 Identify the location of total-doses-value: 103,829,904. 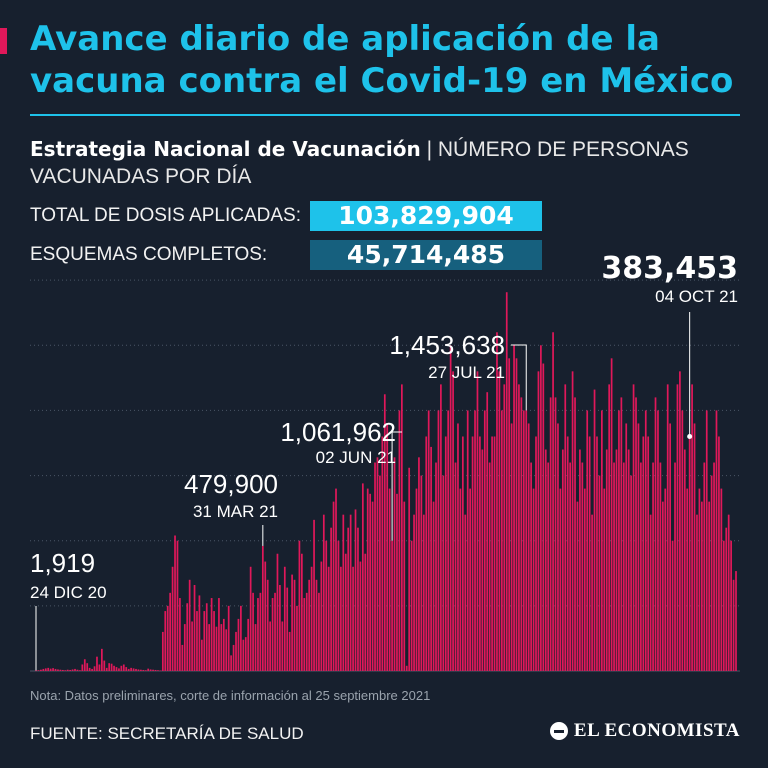
(426, 216).